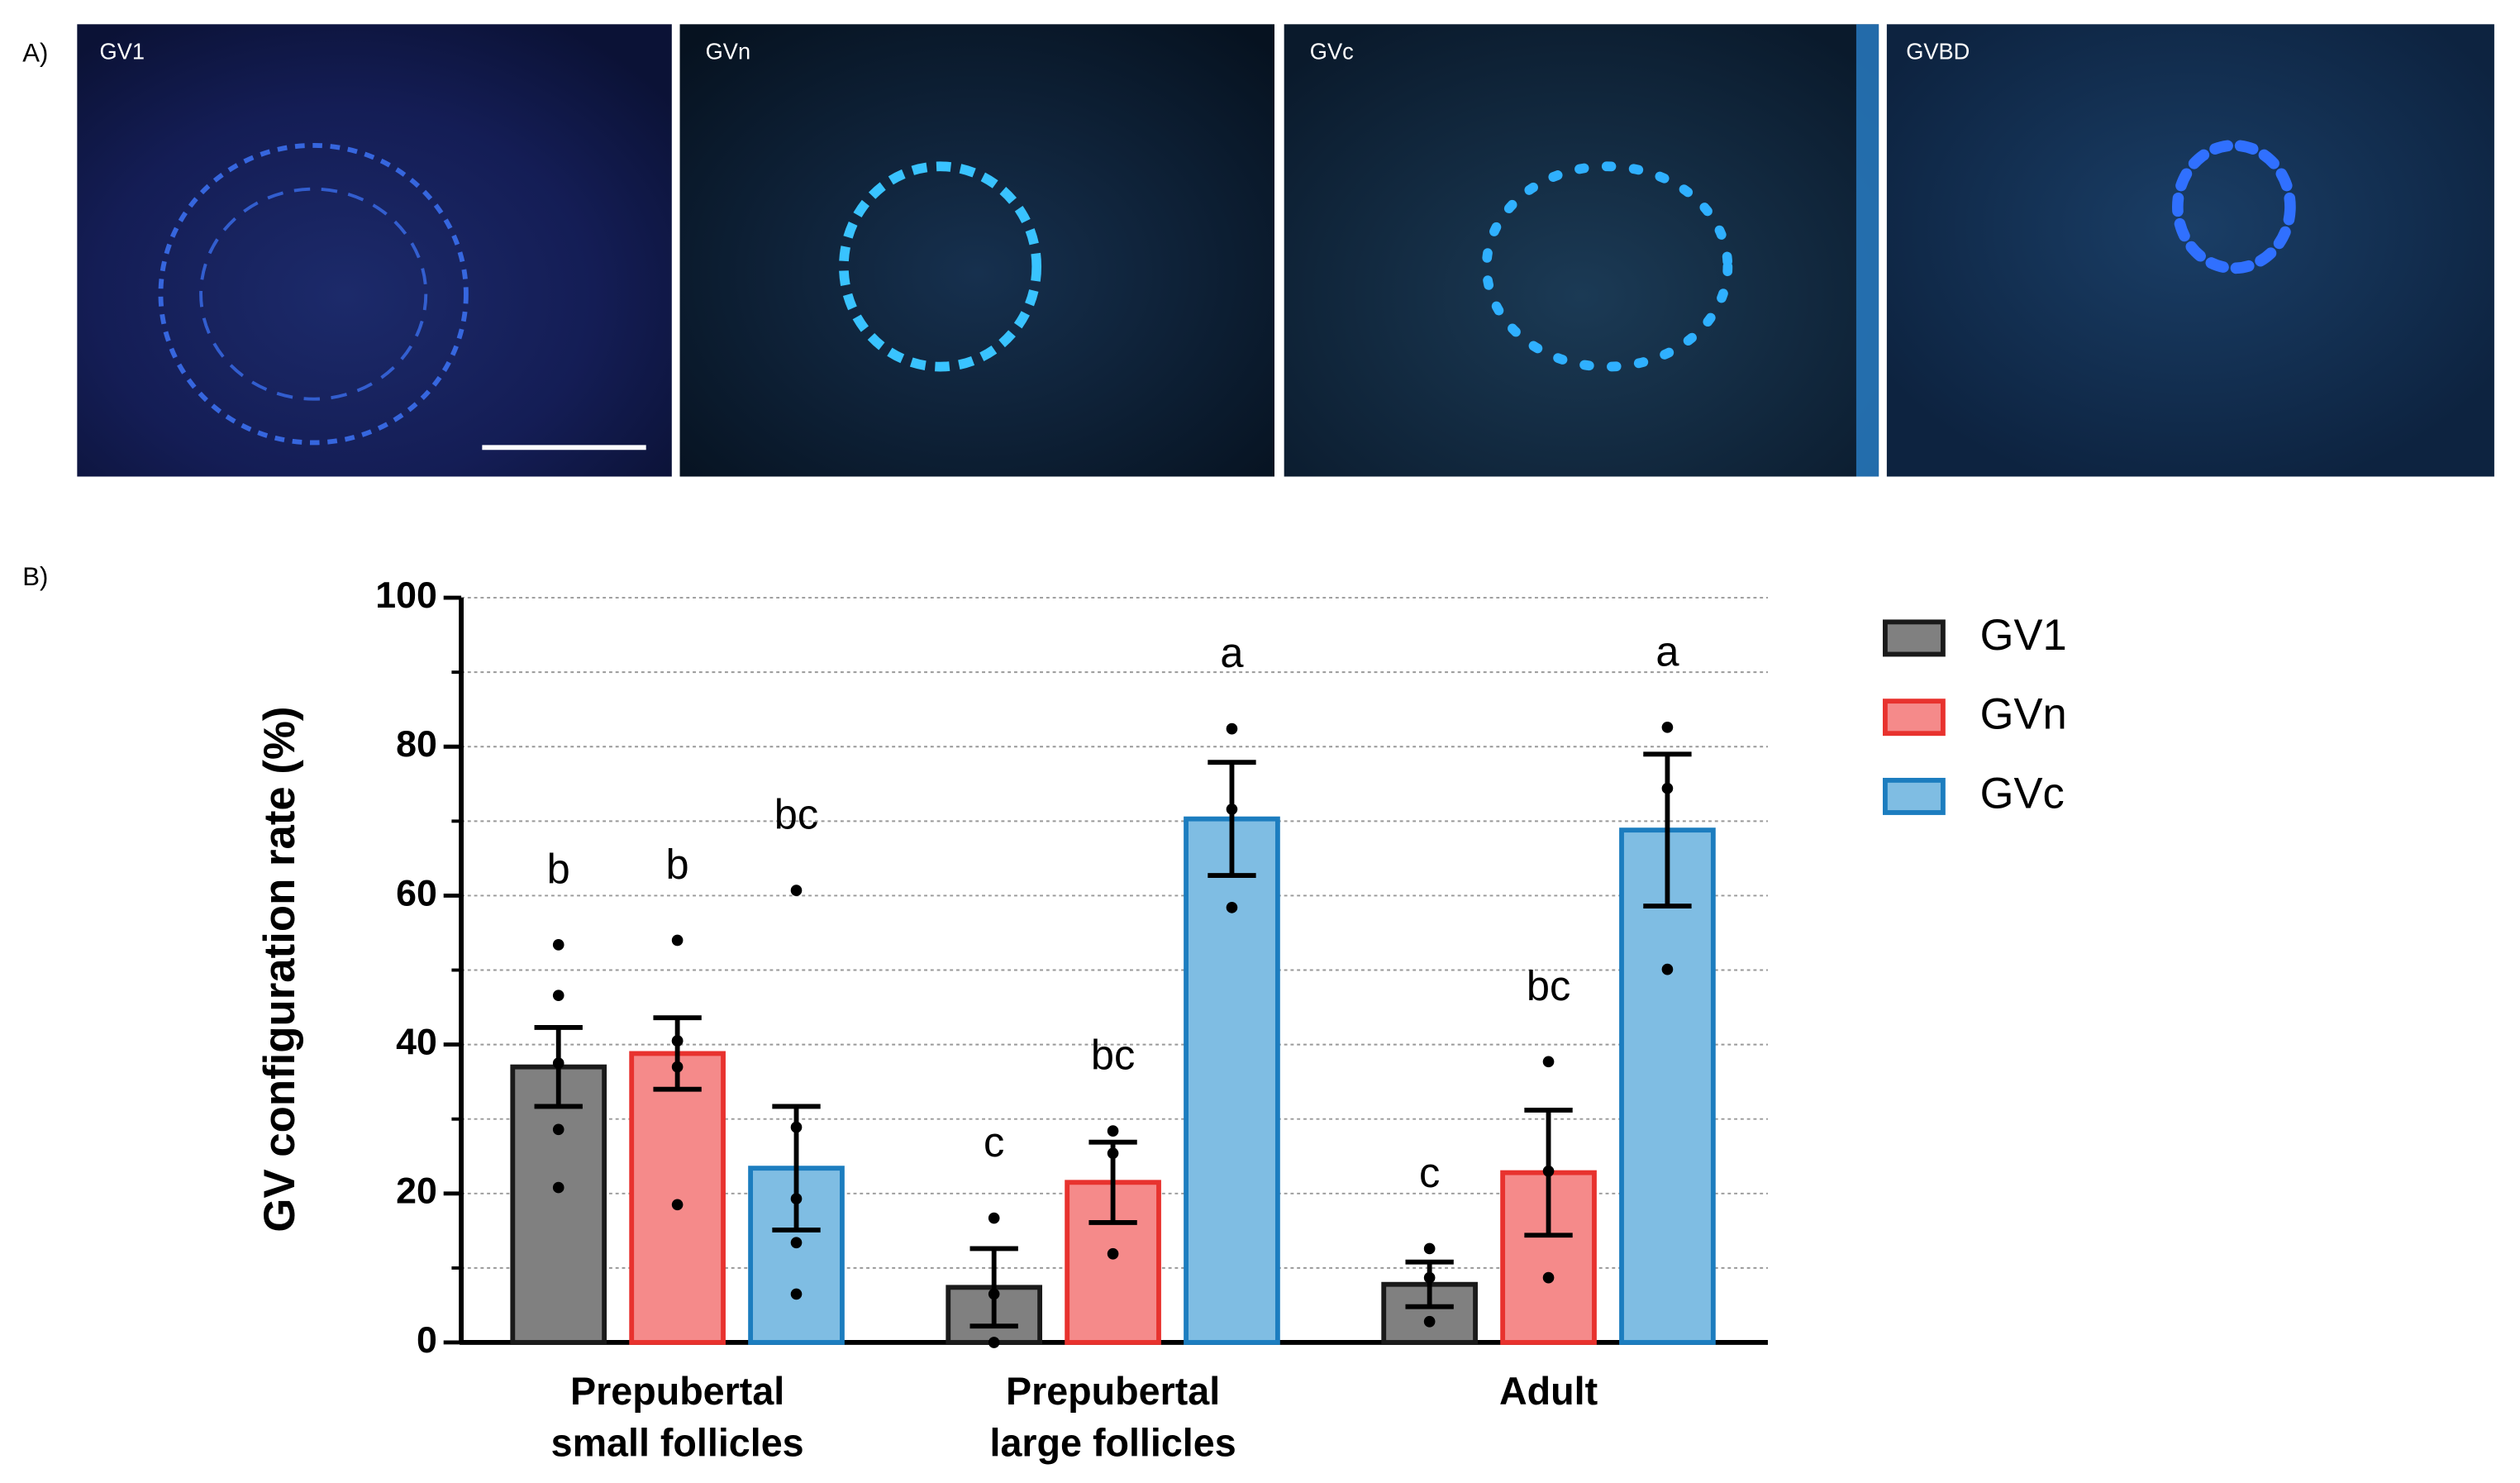 Image resolution: width=2520 pixels, height=1483 pixels. I want to click on y-tick-label: 60, so click(416, 892).